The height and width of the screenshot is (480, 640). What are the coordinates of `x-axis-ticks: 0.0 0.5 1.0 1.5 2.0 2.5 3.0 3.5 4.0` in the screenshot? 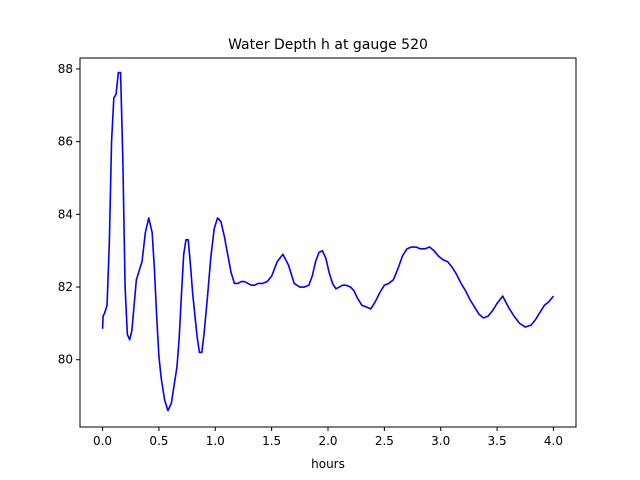 It's located at (328, 437).